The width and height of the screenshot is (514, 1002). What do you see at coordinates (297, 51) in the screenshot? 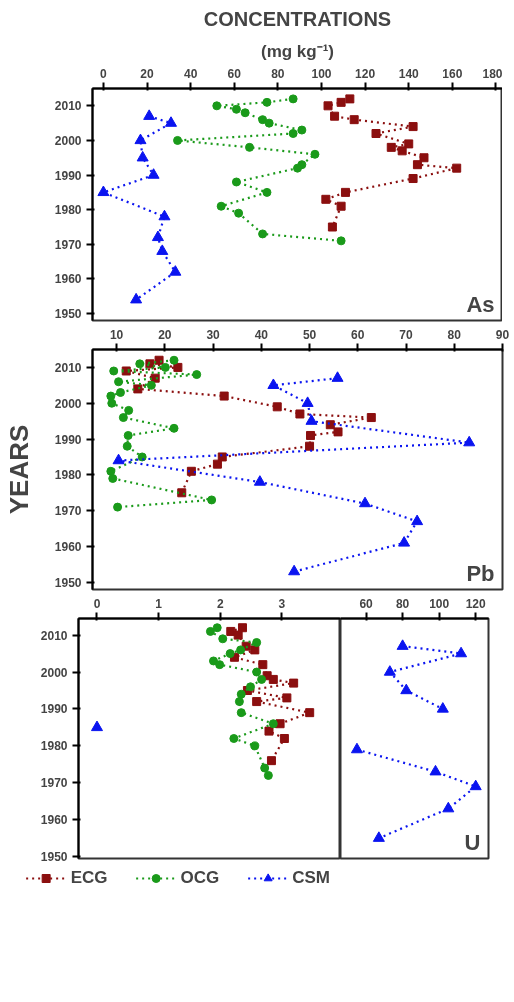
I see `chart-subtitle: (mg kg⁻¹)` at bounding box center [297, 51].